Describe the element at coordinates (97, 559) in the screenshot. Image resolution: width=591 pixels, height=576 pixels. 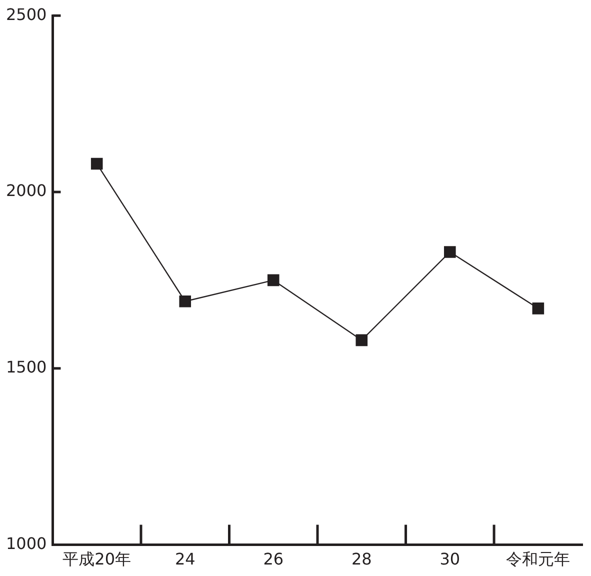
I see `x-tick-label: 平成20年` at that location.